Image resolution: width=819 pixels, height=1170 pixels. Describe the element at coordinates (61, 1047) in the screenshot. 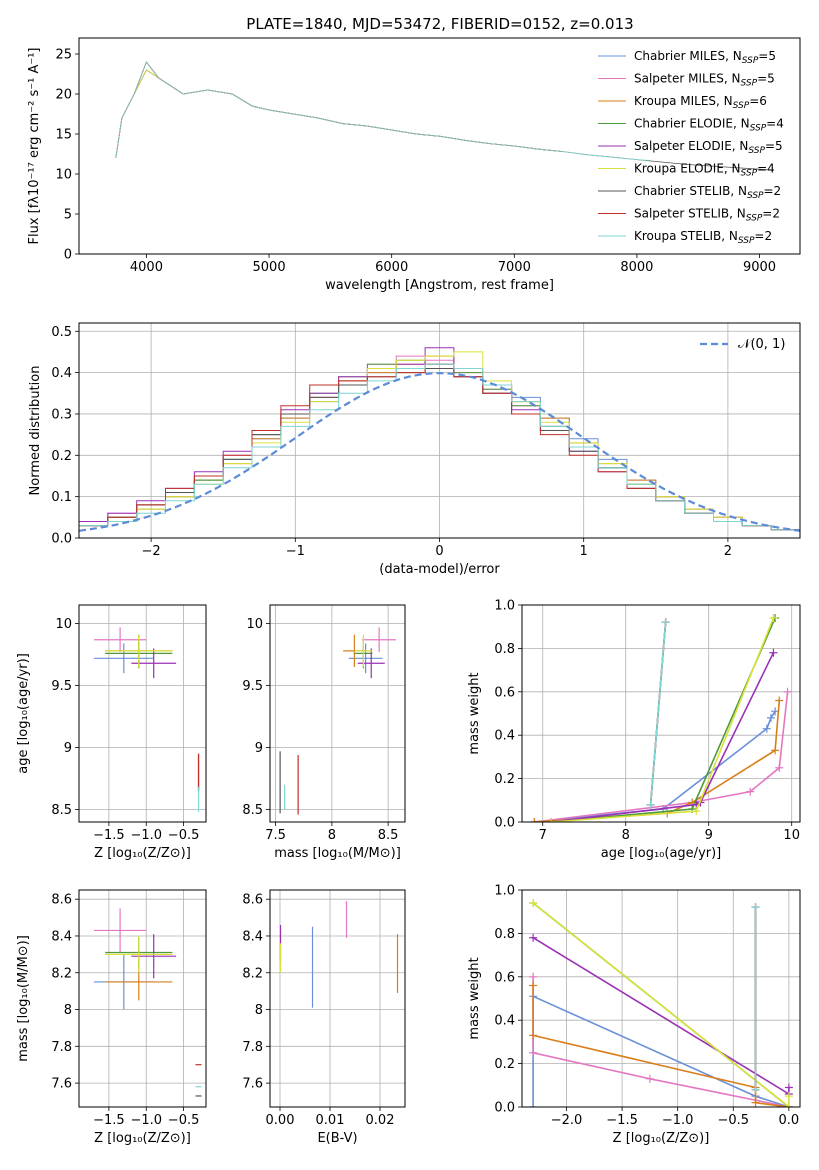

I see `y-tick-label: 7.8` at that location.